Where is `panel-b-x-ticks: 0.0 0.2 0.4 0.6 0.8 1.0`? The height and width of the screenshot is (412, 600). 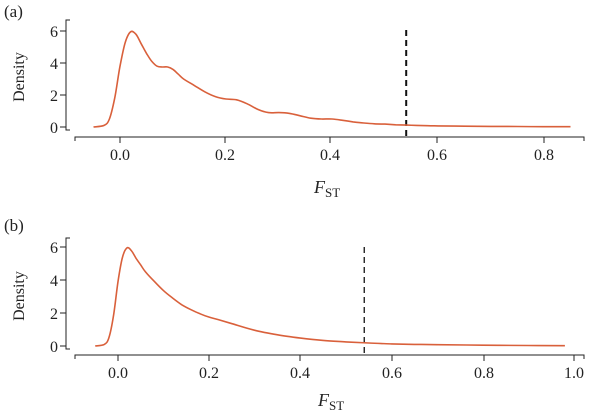
panel-b-x-ticks: 0.0 0.2 0.4 0.6 0.8 1.0 is located at coordinates (346, 368).